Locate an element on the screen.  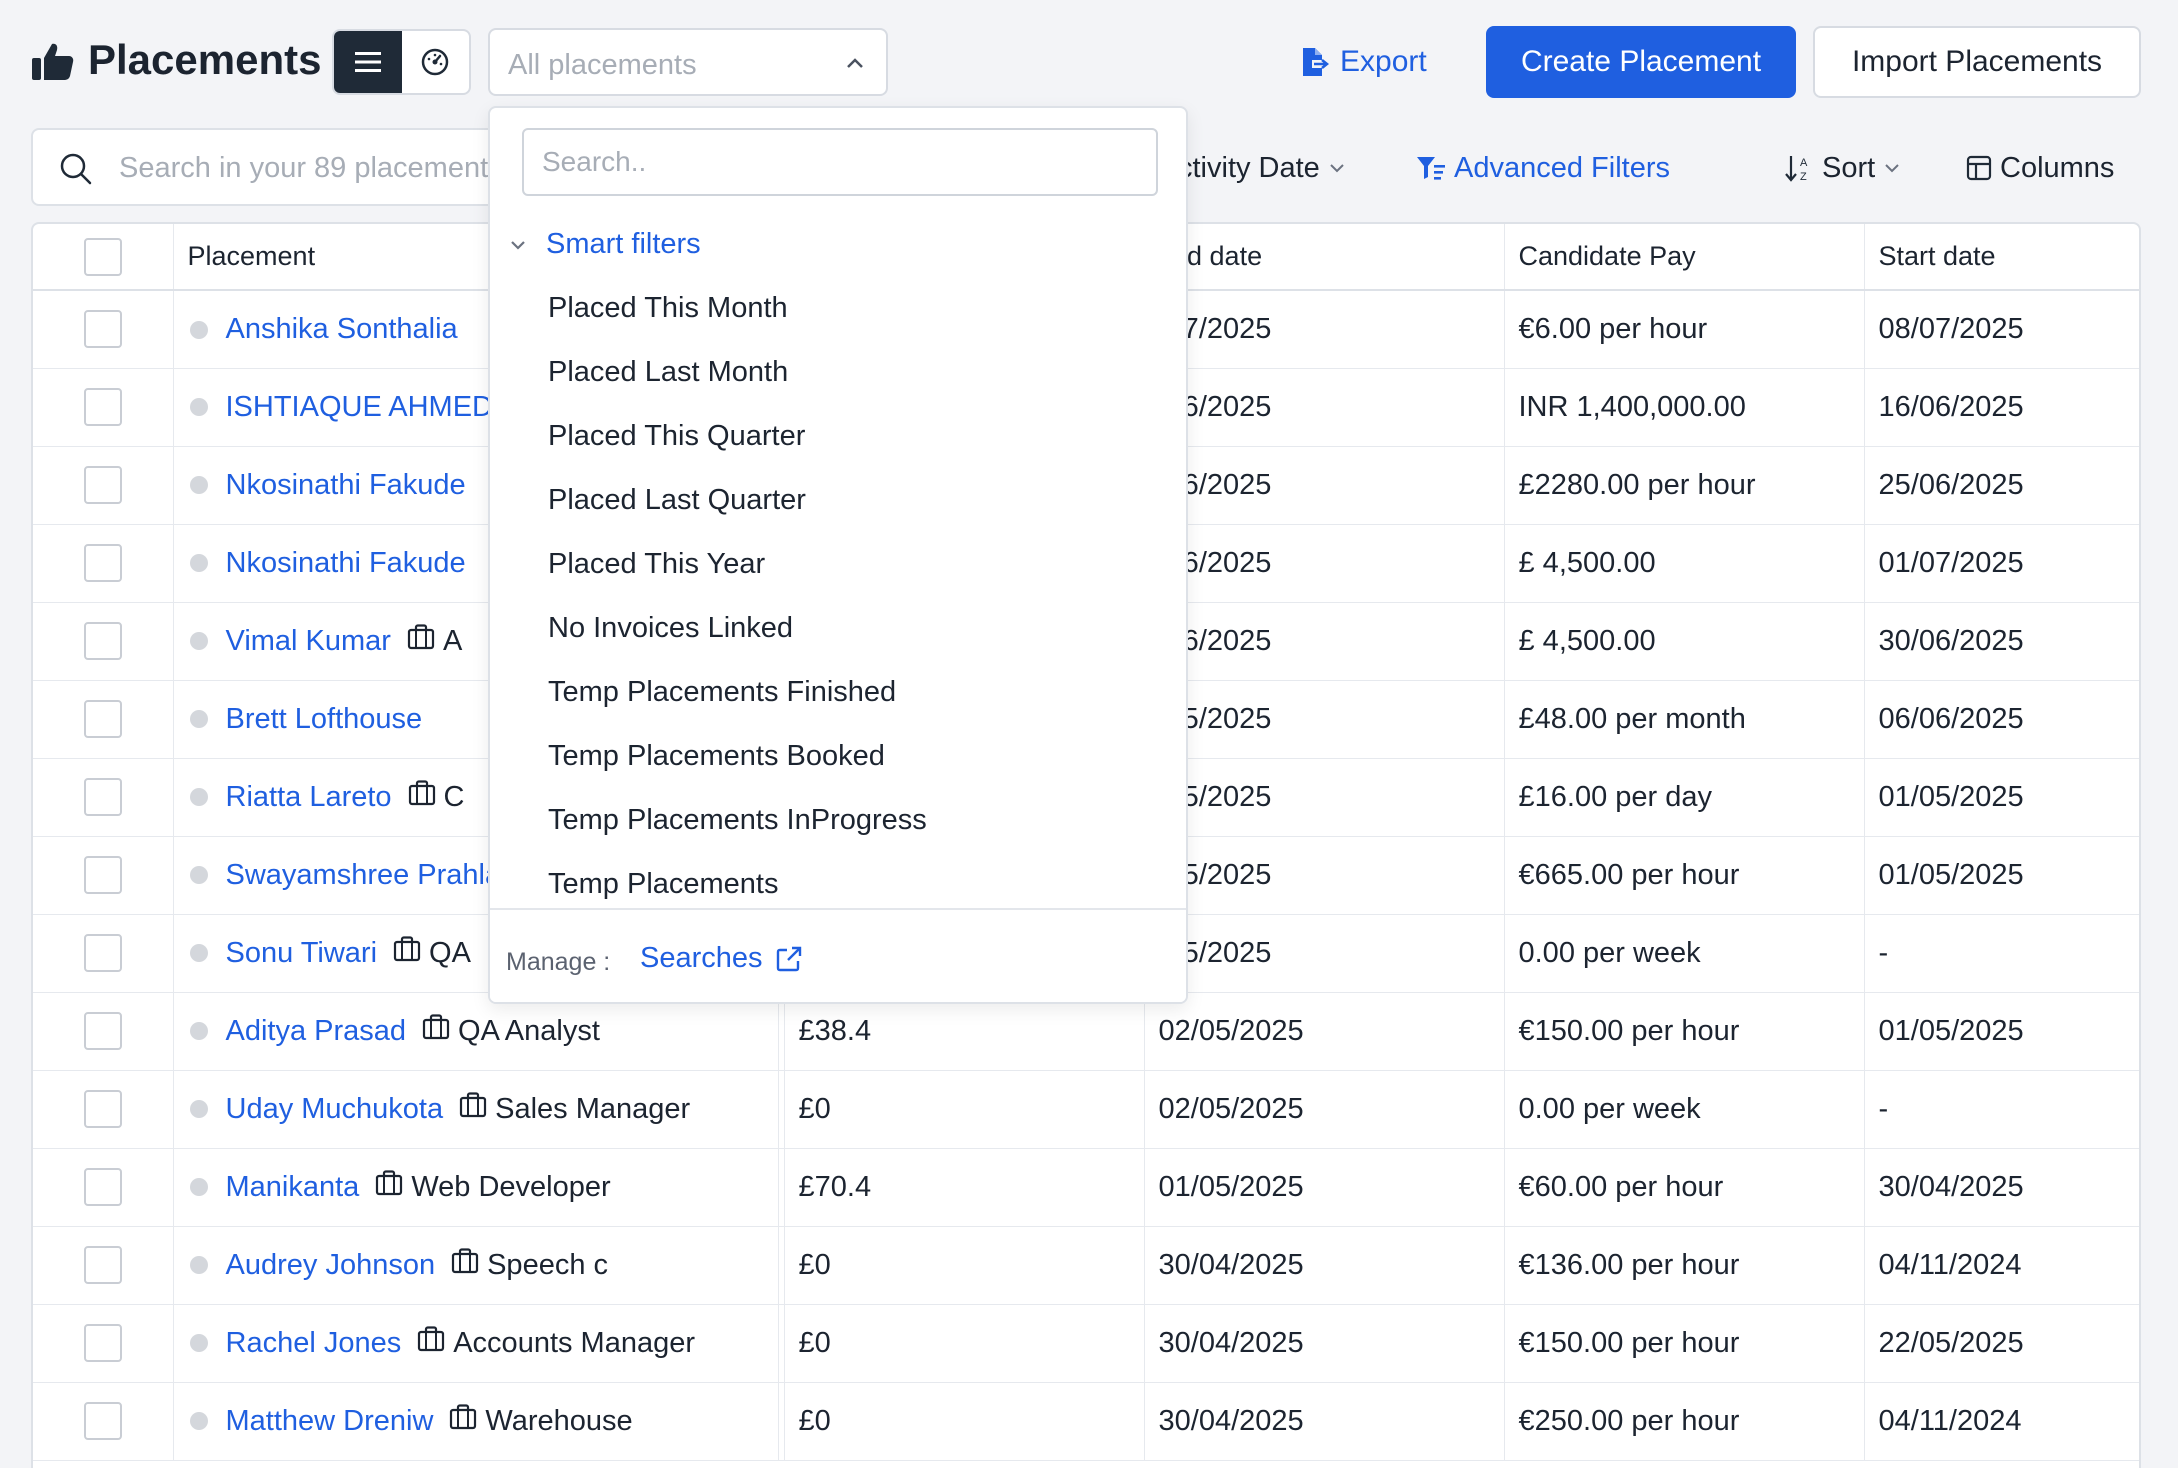
candidate-name-link: Swayamshree Prahlad is located at coordinates (371, 874).